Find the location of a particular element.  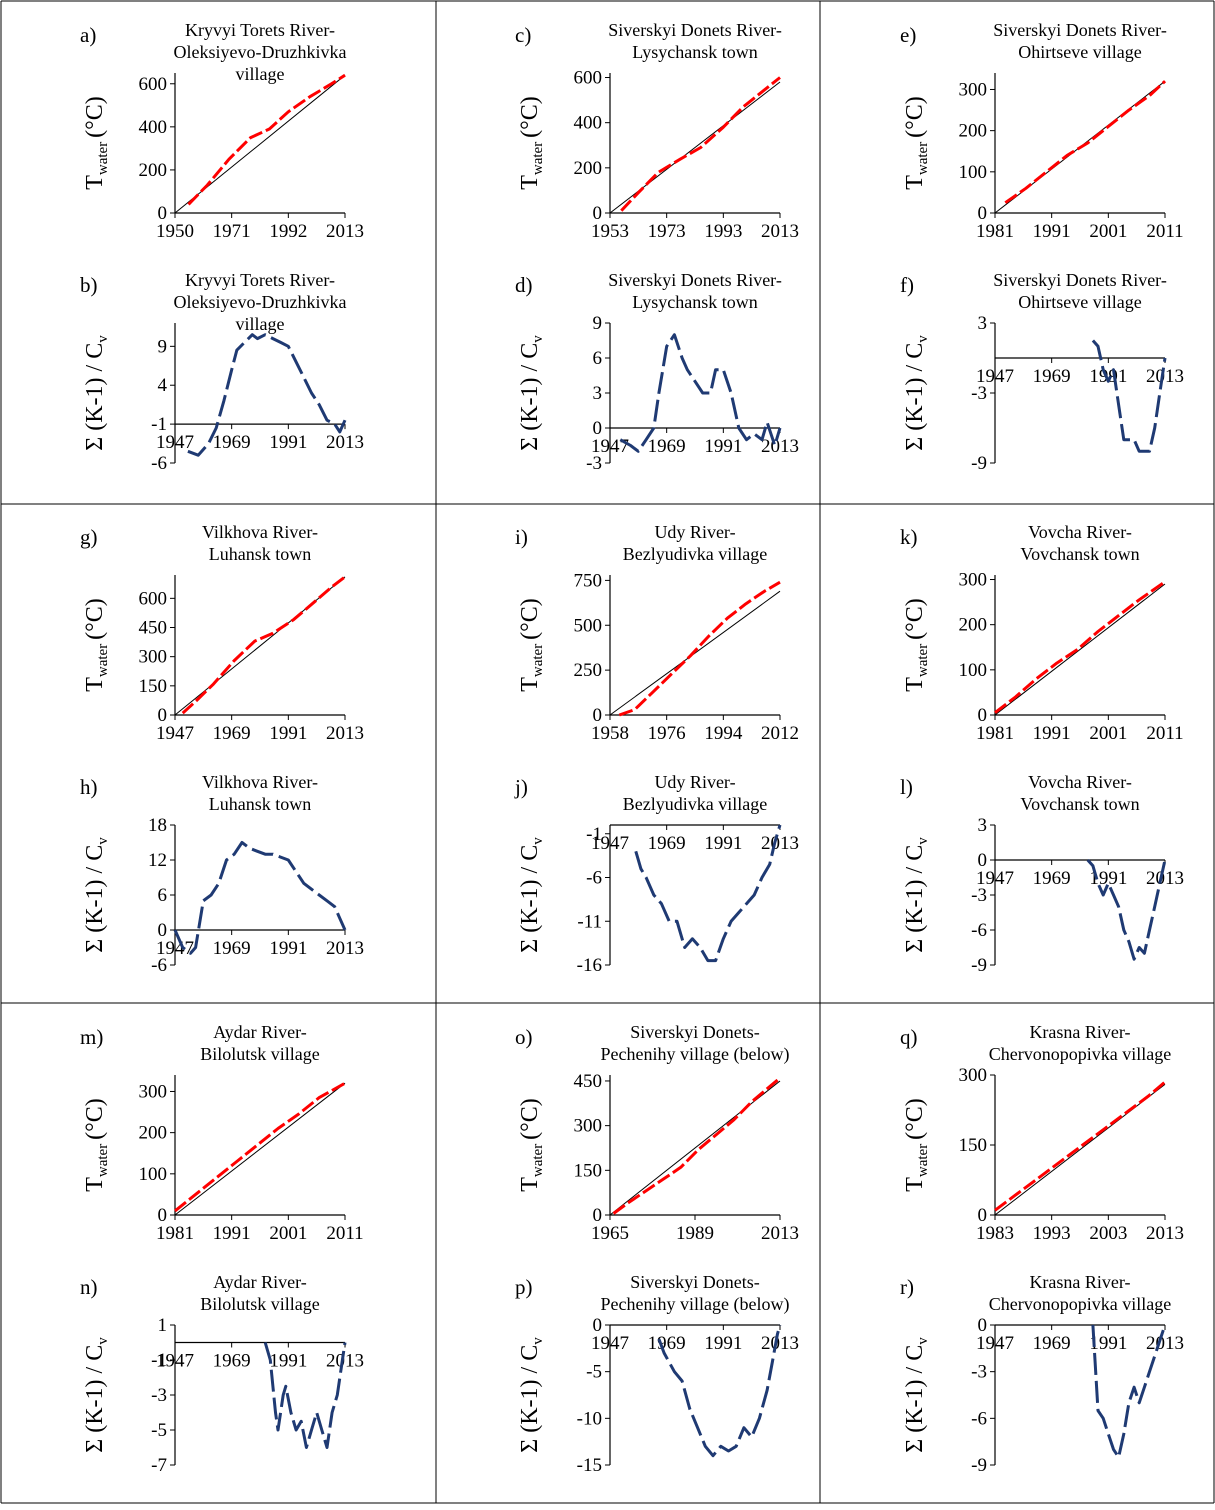

y-axis-label-sub: water is located at coordinates (923, 1160).